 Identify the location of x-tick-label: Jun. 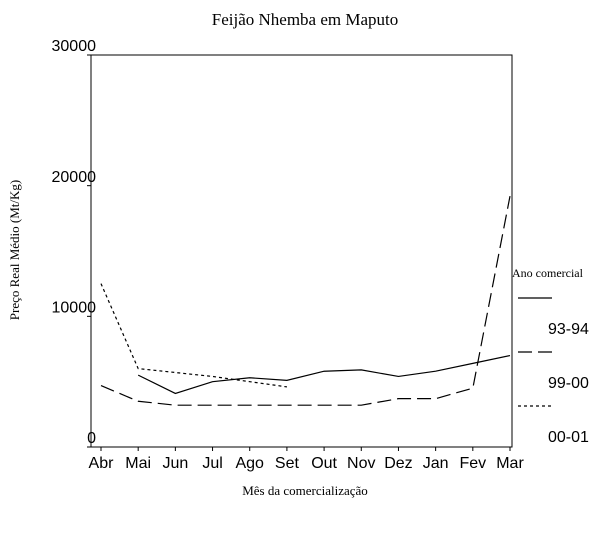
(175, 463).